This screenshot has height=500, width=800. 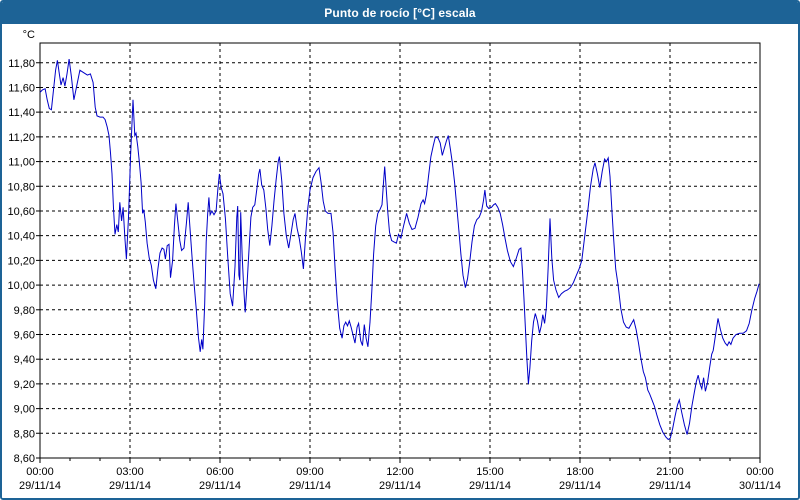 What do you see at coordinates (490, 472) in the screenshot?
I see `x-tick-time-label: 15:00` at bounding box center [490, 472].